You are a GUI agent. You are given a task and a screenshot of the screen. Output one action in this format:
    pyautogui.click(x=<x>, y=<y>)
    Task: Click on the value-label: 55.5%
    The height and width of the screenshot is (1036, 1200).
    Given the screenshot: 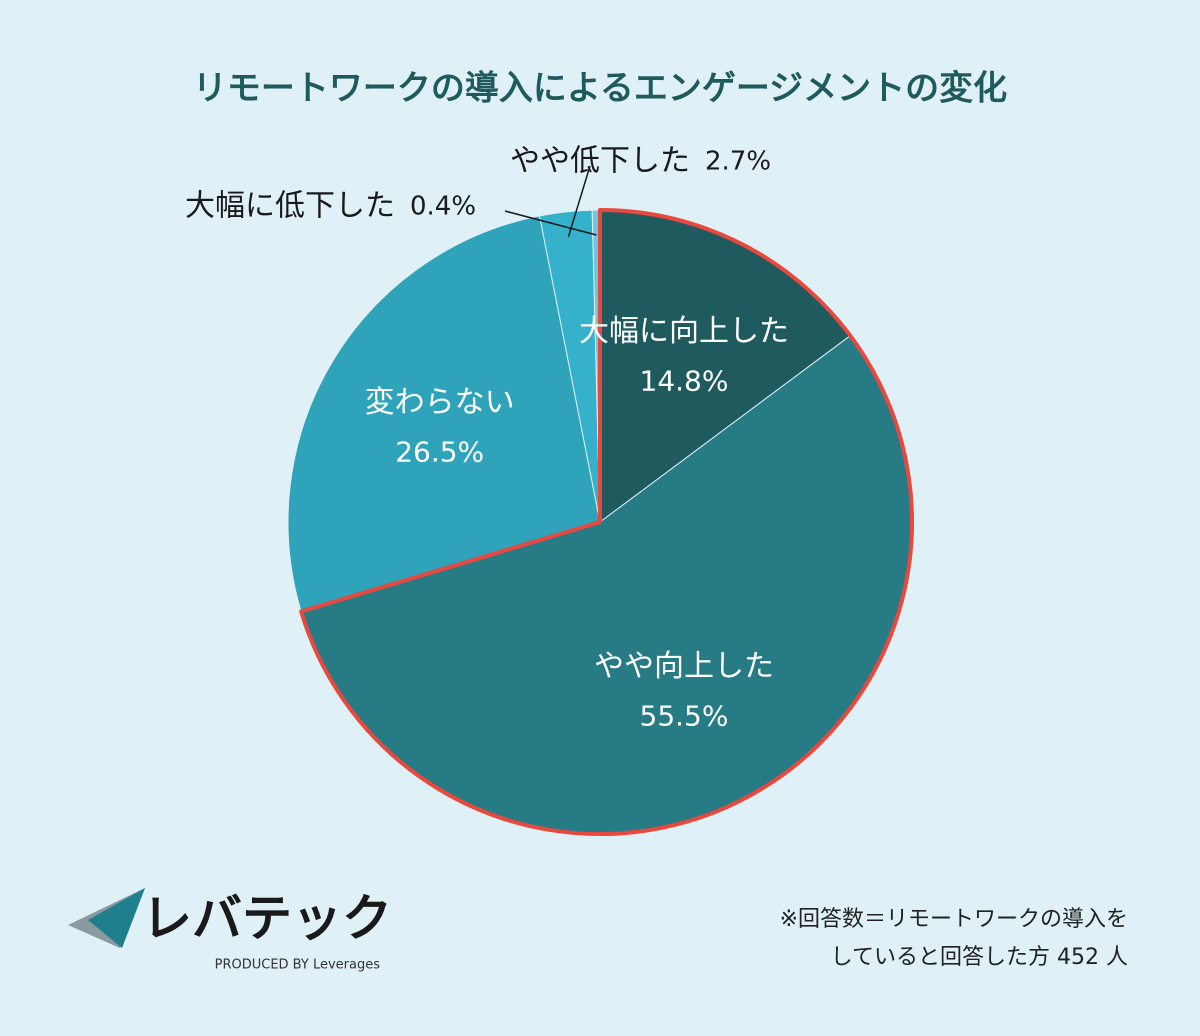 What is the action you would take?
    pyautogui.click(x=684, y=715)
    